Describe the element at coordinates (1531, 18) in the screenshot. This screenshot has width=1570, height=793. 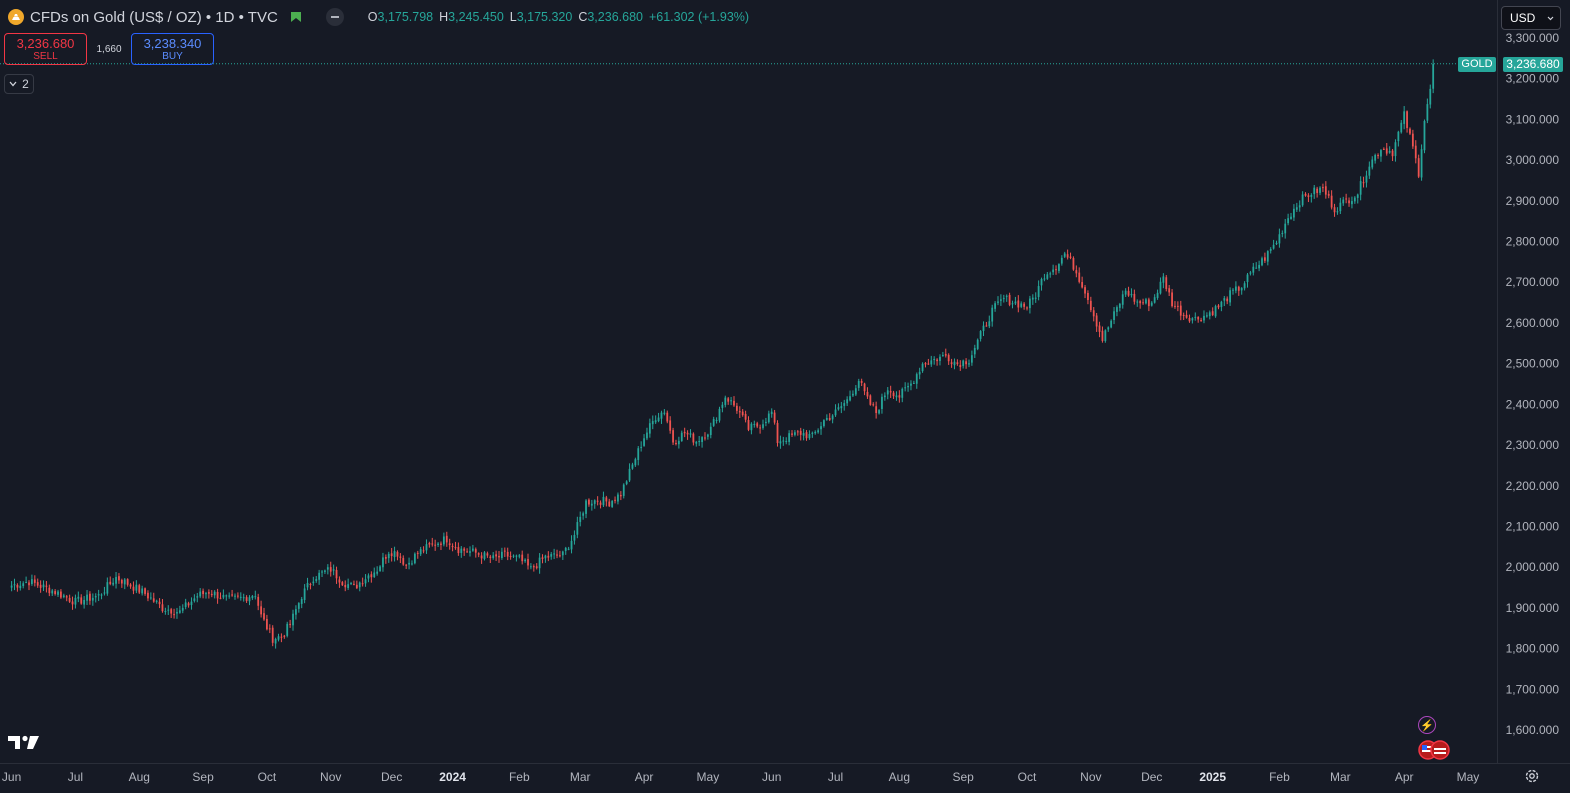
I see `currency-select: USD` at that location.